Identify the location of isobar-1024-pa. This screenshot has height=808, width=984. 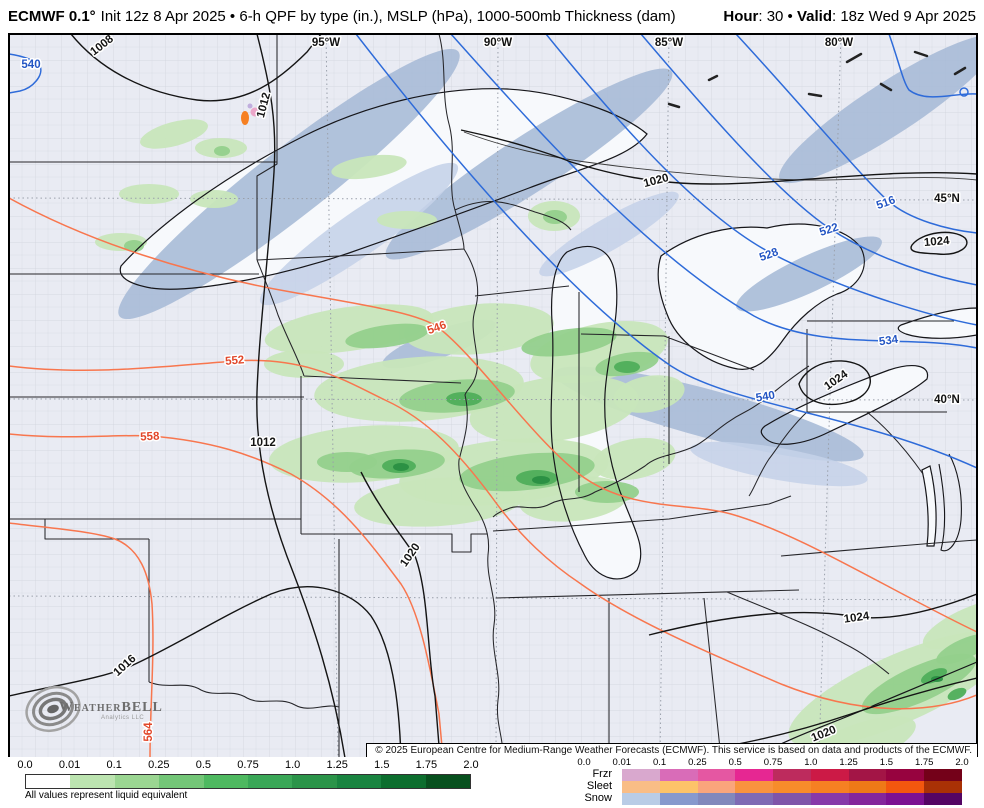
(834, 383).